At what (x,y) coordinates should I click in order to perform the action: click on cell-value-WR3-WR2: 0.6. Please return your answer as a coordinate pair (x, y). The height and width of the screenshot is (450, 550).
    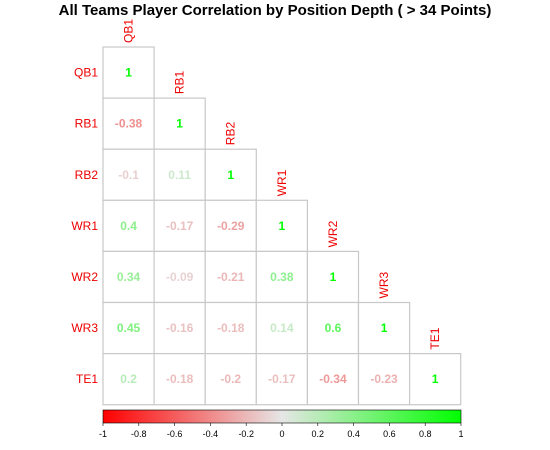
    Looking at the image, I should click on (333, 328).